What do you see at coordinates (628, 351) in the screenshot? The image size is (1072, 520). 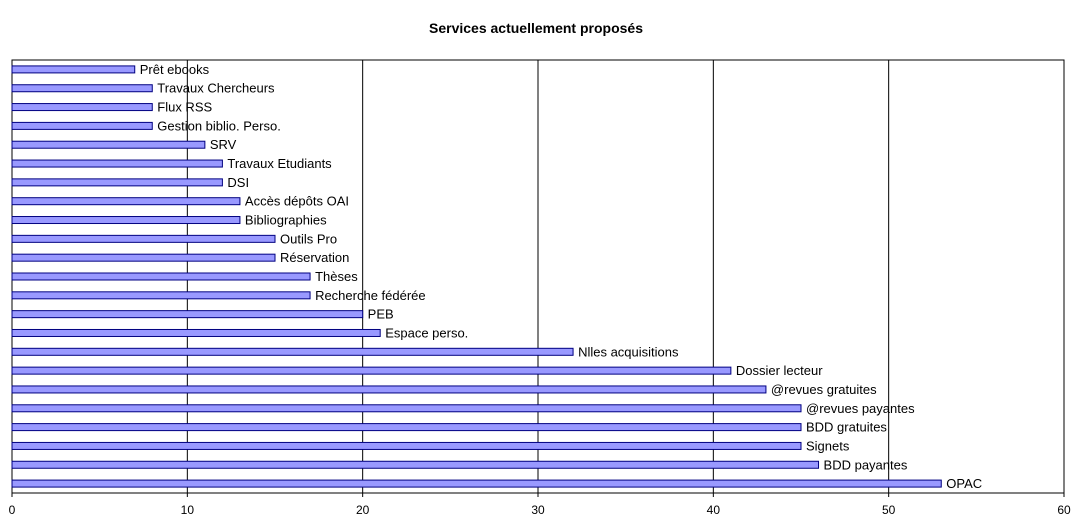 I see `bar-label: Nlles acquisitions` at bounding box center [628, 351].